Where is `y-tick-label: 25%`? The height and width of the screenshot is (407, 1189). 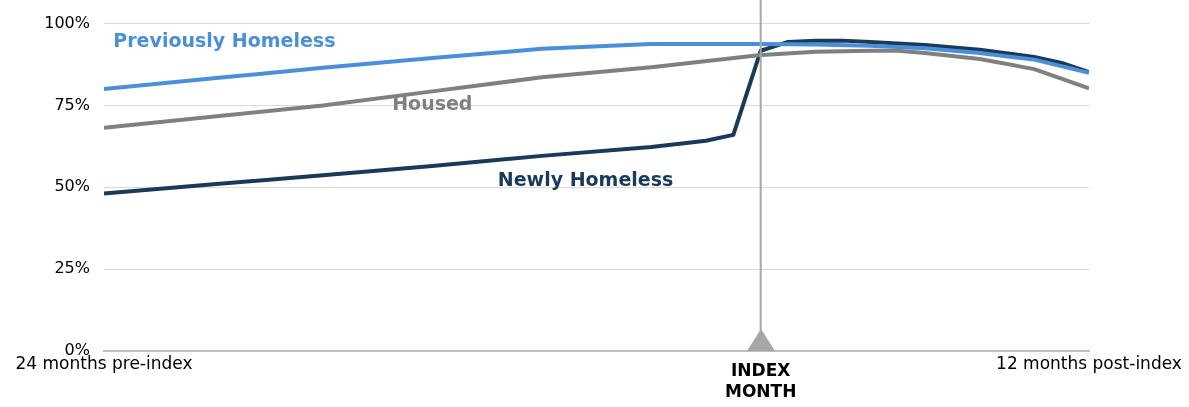 y-tick-label: 25% is located at coordinates (72, 268).